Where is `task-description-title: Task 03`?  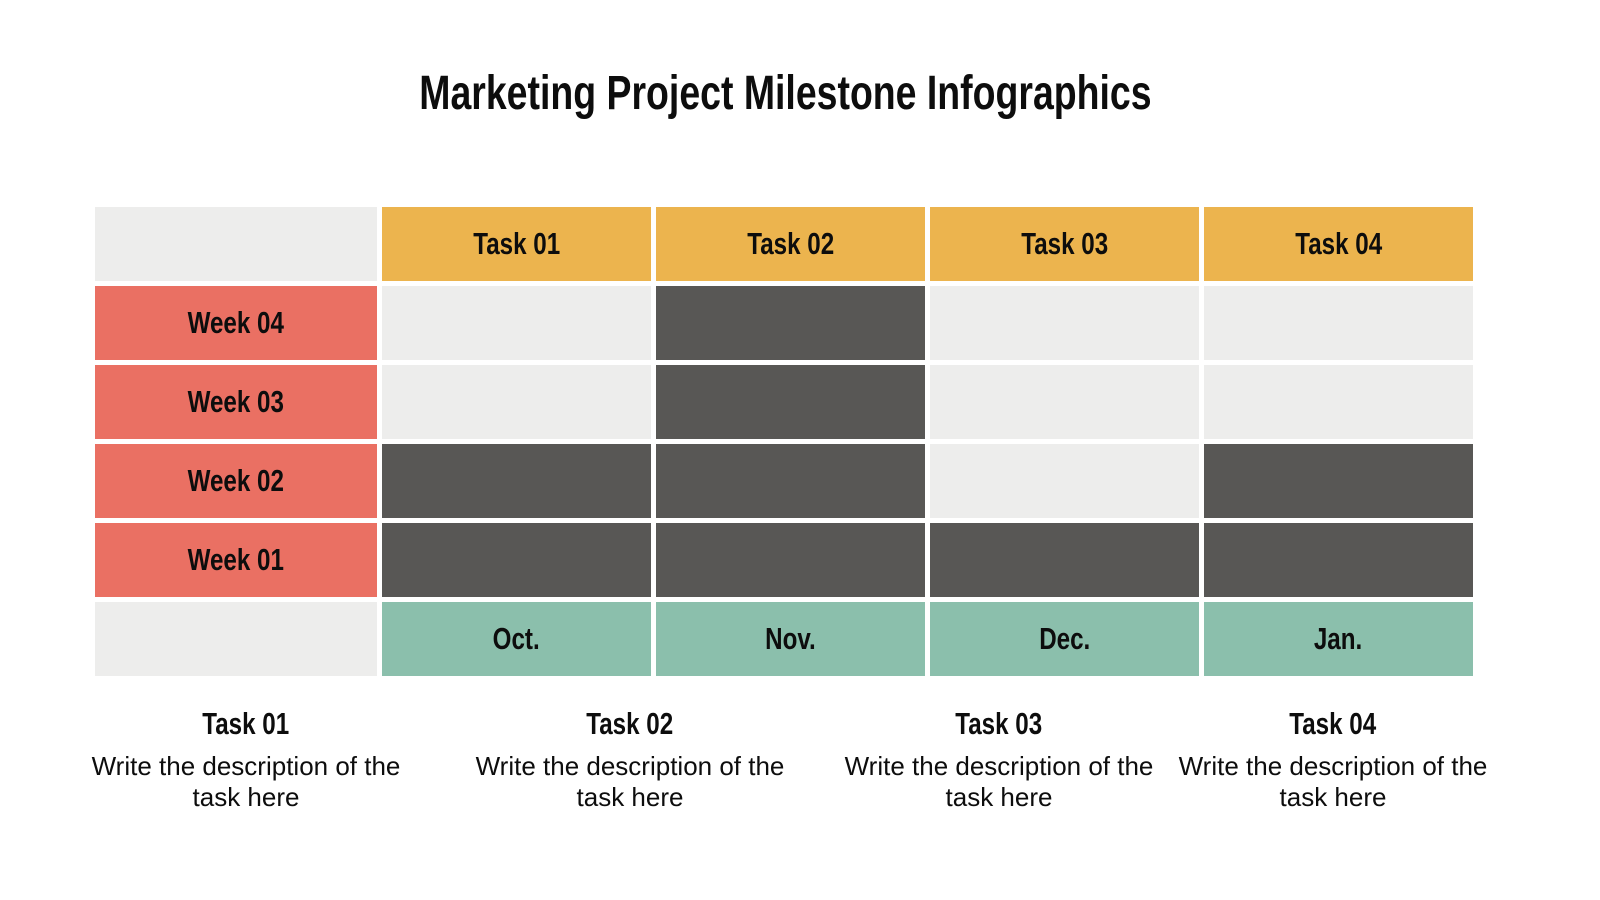 task-description-title: Task 03 is located at coordinates (999, 724).